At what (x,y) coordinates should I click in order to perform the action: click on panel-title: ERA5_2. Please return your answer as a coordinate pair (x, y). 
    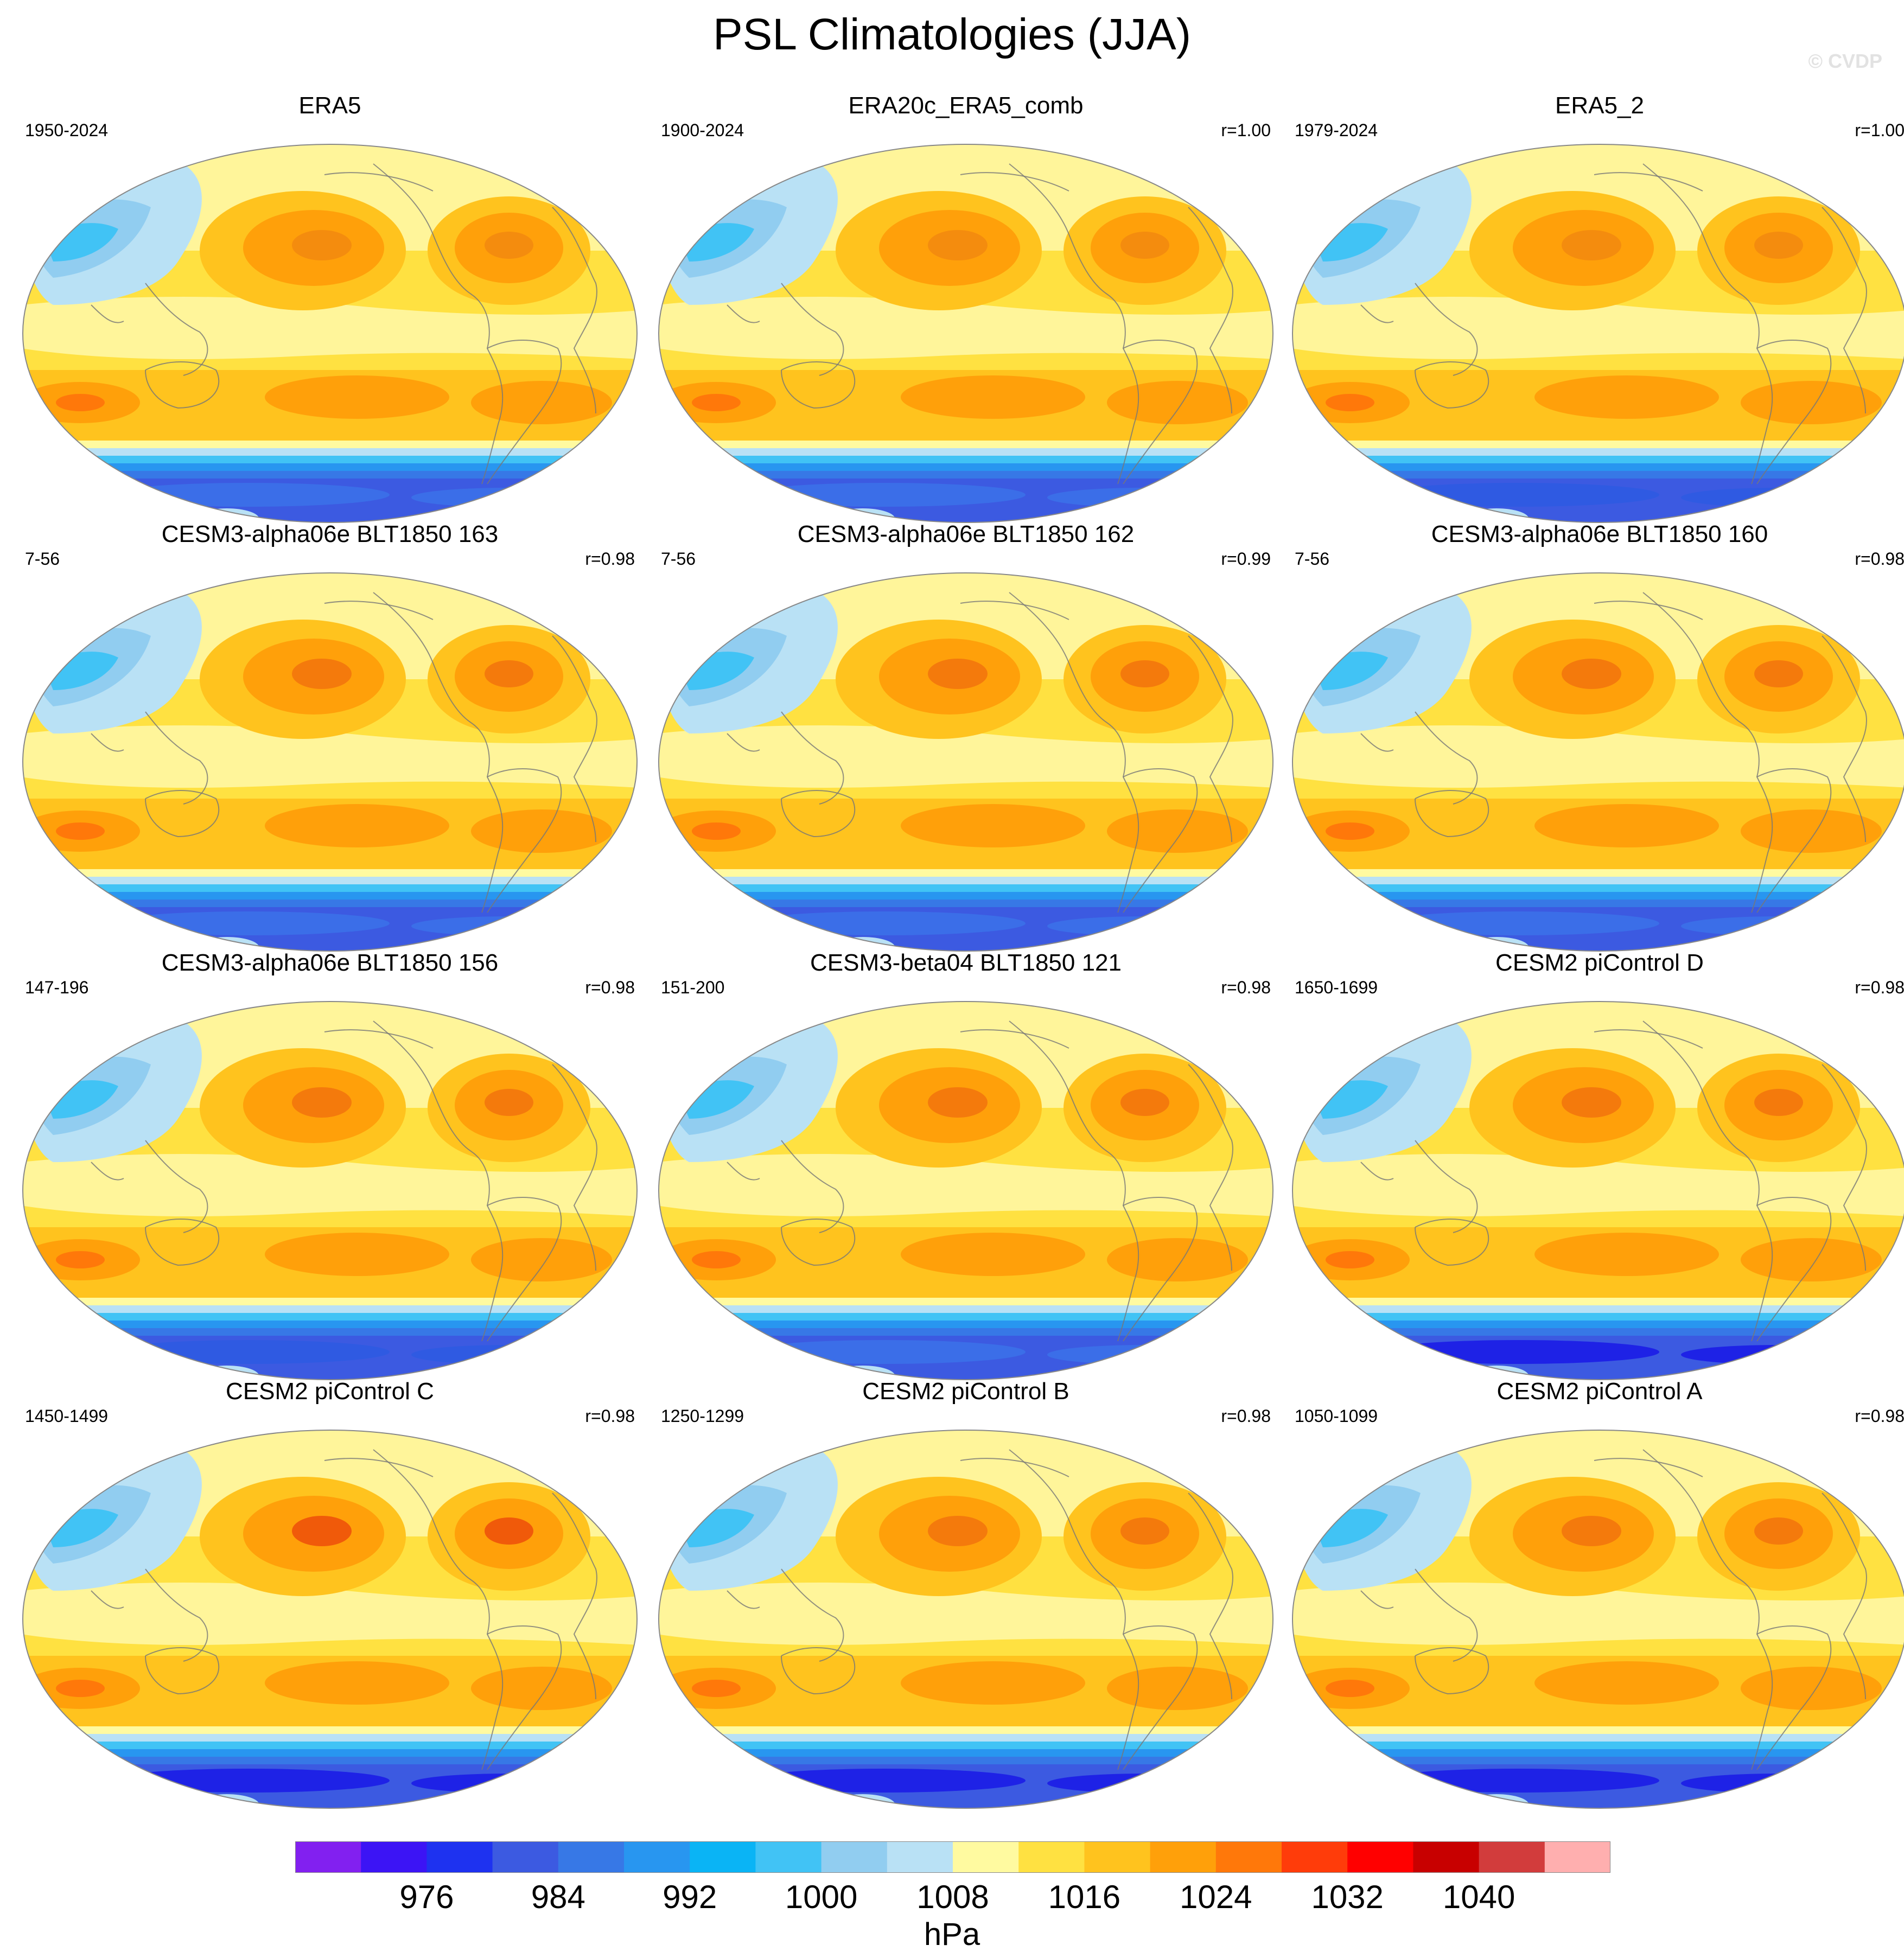
    Looking at the image, I should click on (1599, 105).